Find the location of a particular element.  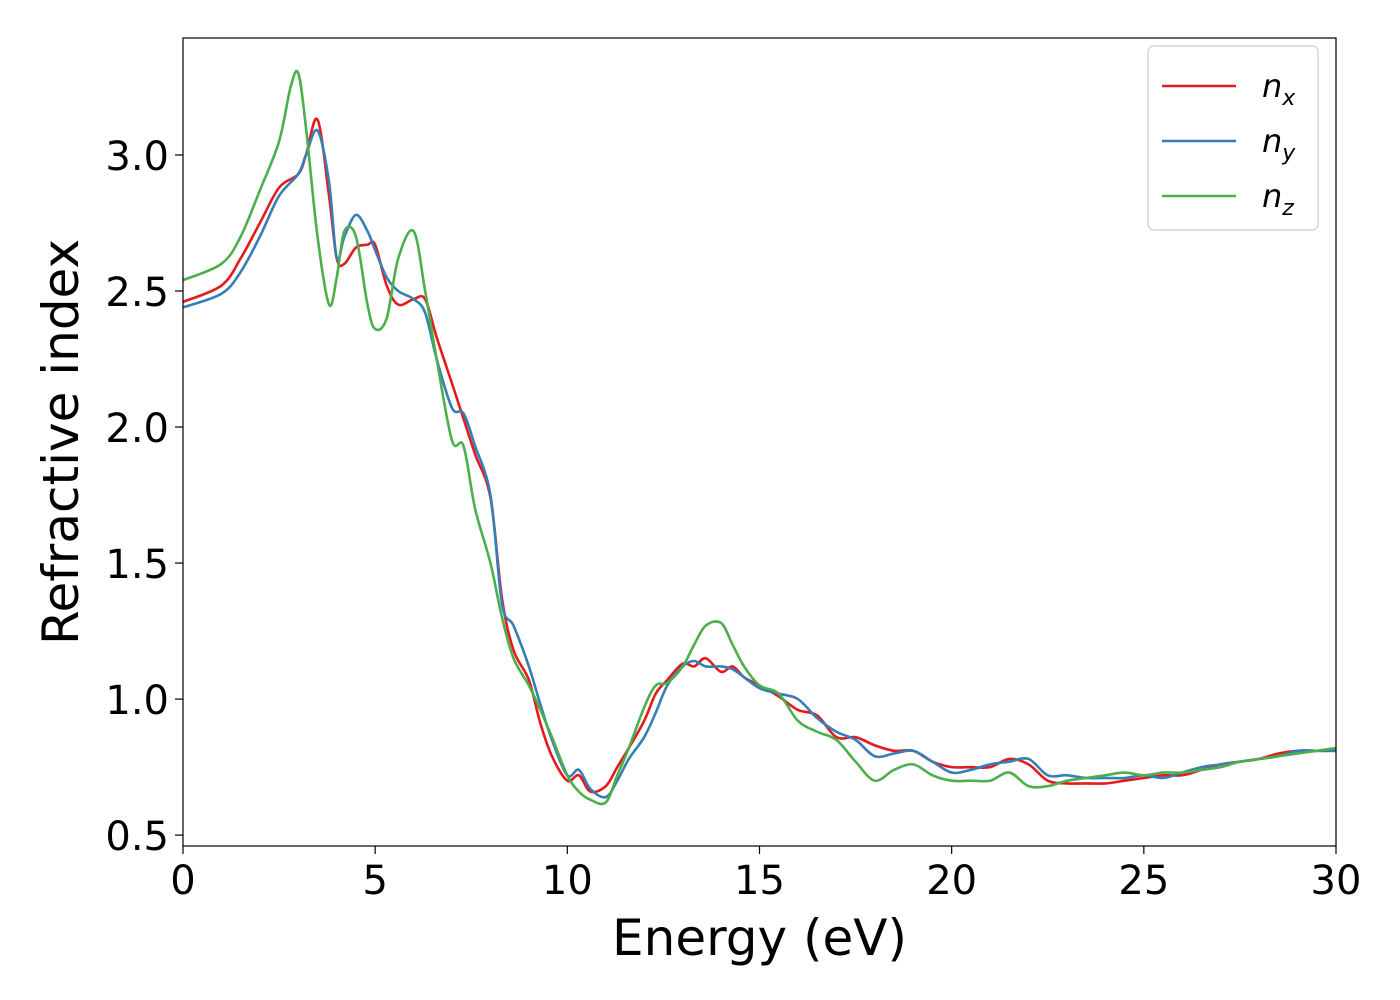

legend-label-subscript: x is located at coordinates (1288, 98).